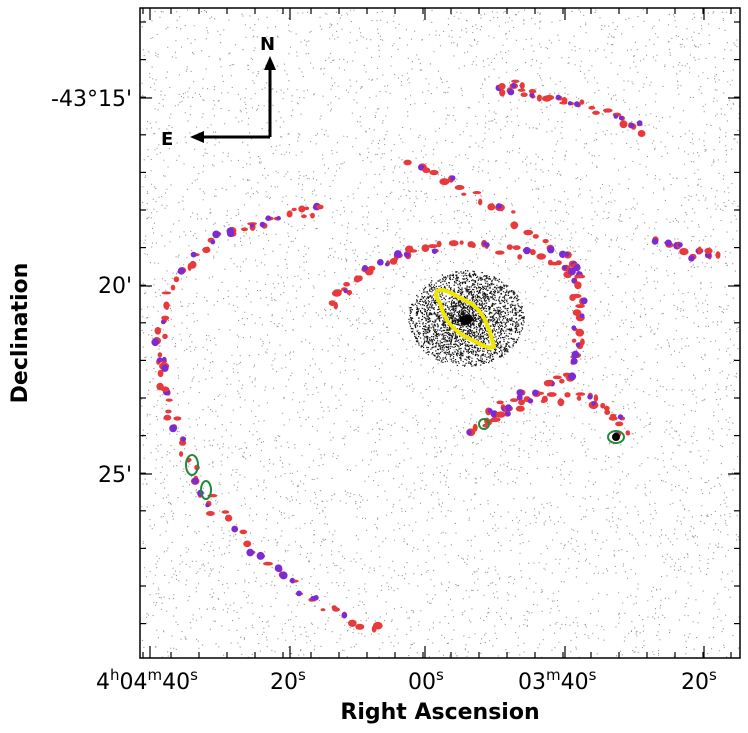  What do you see at coordinates (439, 712) in the screenshot?
I see `x-axis-title: Right Ascension` at bounding box center [439, 712].